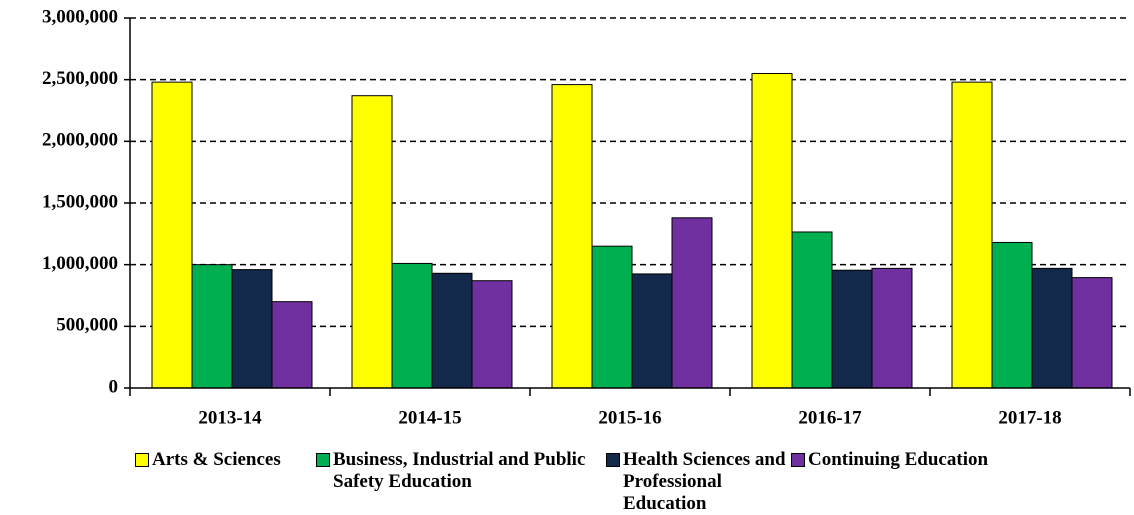 The image size is (1134, 515). What do you see at coordinates (629, 417) in the screenshot?
I see `x-tick-label: 2015-16` at bounding box center [629, 417].